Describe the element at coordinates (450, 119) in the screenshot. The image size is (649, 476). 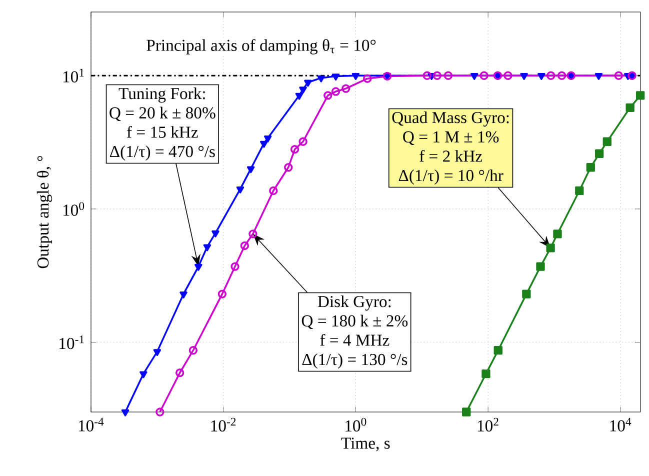
I see `annotation: Quad Mass Gyro:` at that location.